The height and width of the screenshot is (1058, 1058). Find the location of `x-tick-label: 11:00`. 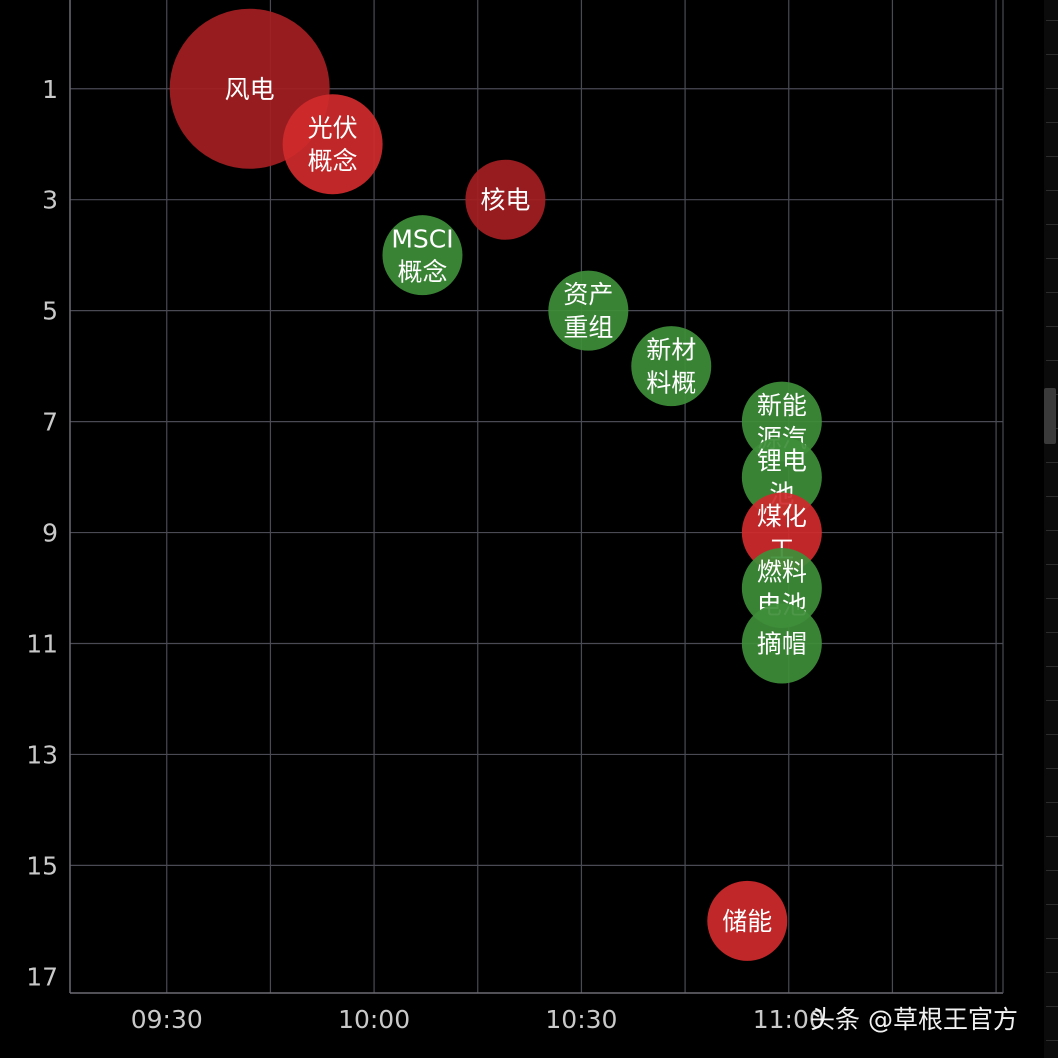

x-tick-label: 11:00 is located at coordinates (789, 1019).